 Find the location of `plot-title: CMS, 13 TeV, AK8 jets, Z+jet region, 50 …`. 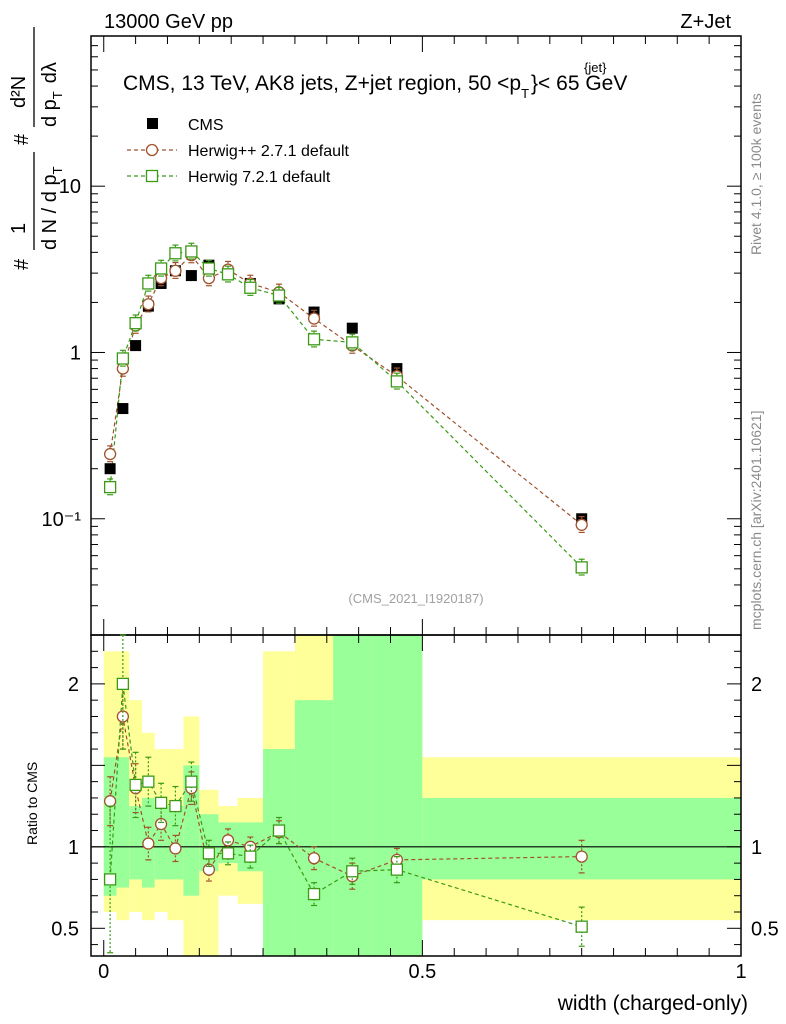

plot-title: CMS, 13 TeV, AK8 jets, Z+jet region, 50 … is located at coordinates (375, 86).